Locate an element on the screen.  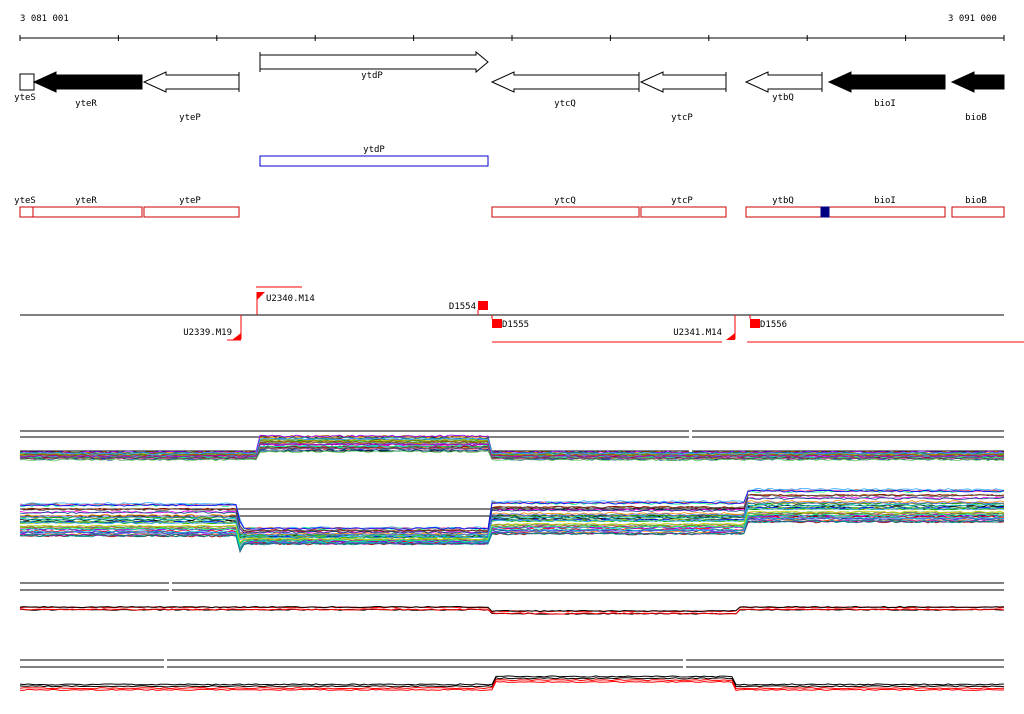
gene-label-ytcP: ytcP is located at coordinates (682, 118).